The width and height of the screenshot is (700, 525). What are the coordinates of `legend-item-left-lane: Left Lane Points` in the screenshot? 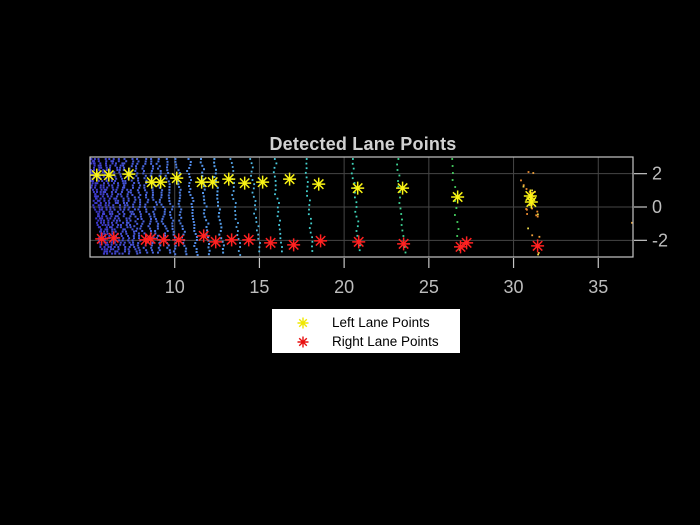 It's located at (378, 322).